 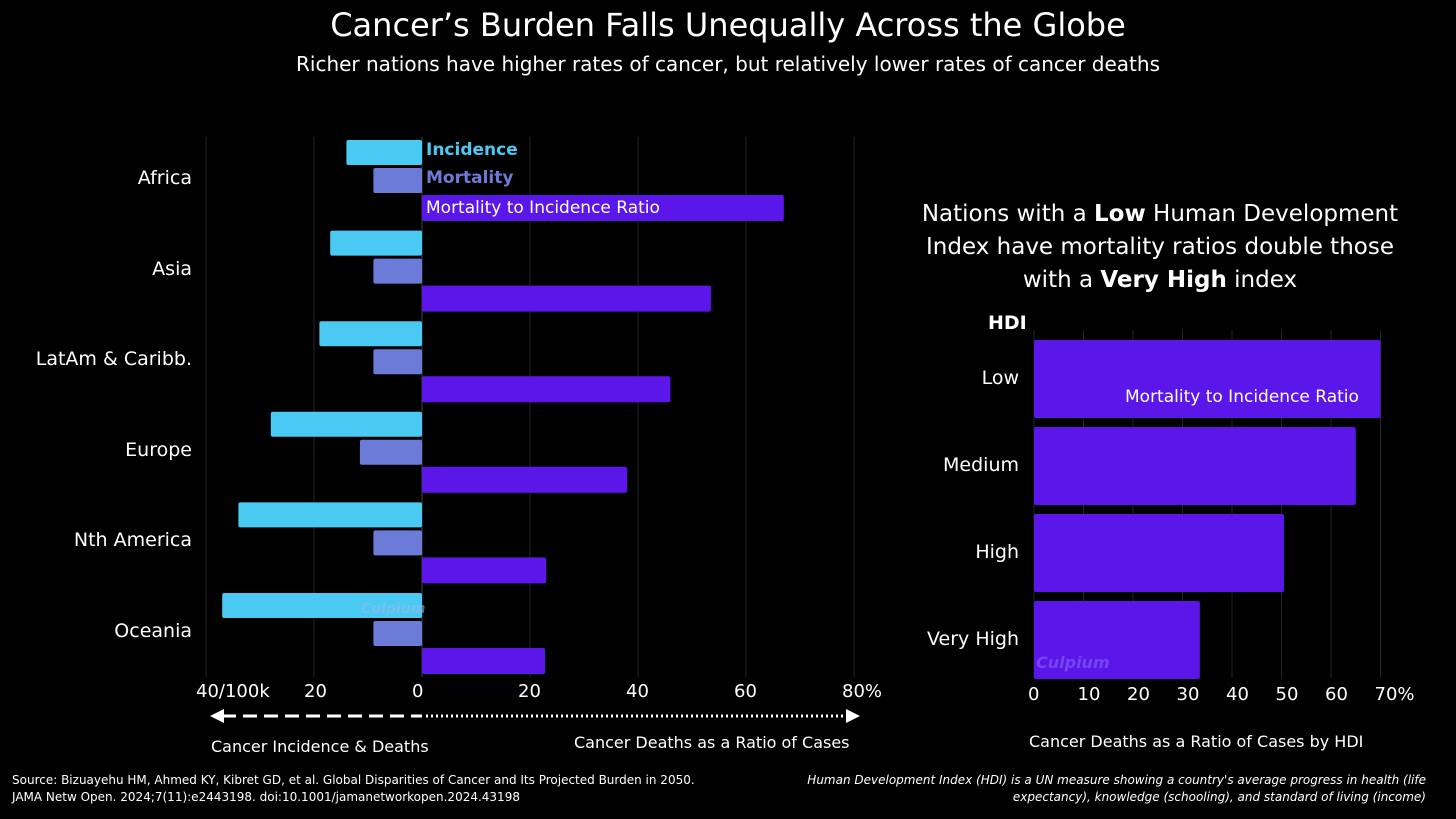 I want to click on hdi-tick-label: 70%, so click(x=1394, y=694).